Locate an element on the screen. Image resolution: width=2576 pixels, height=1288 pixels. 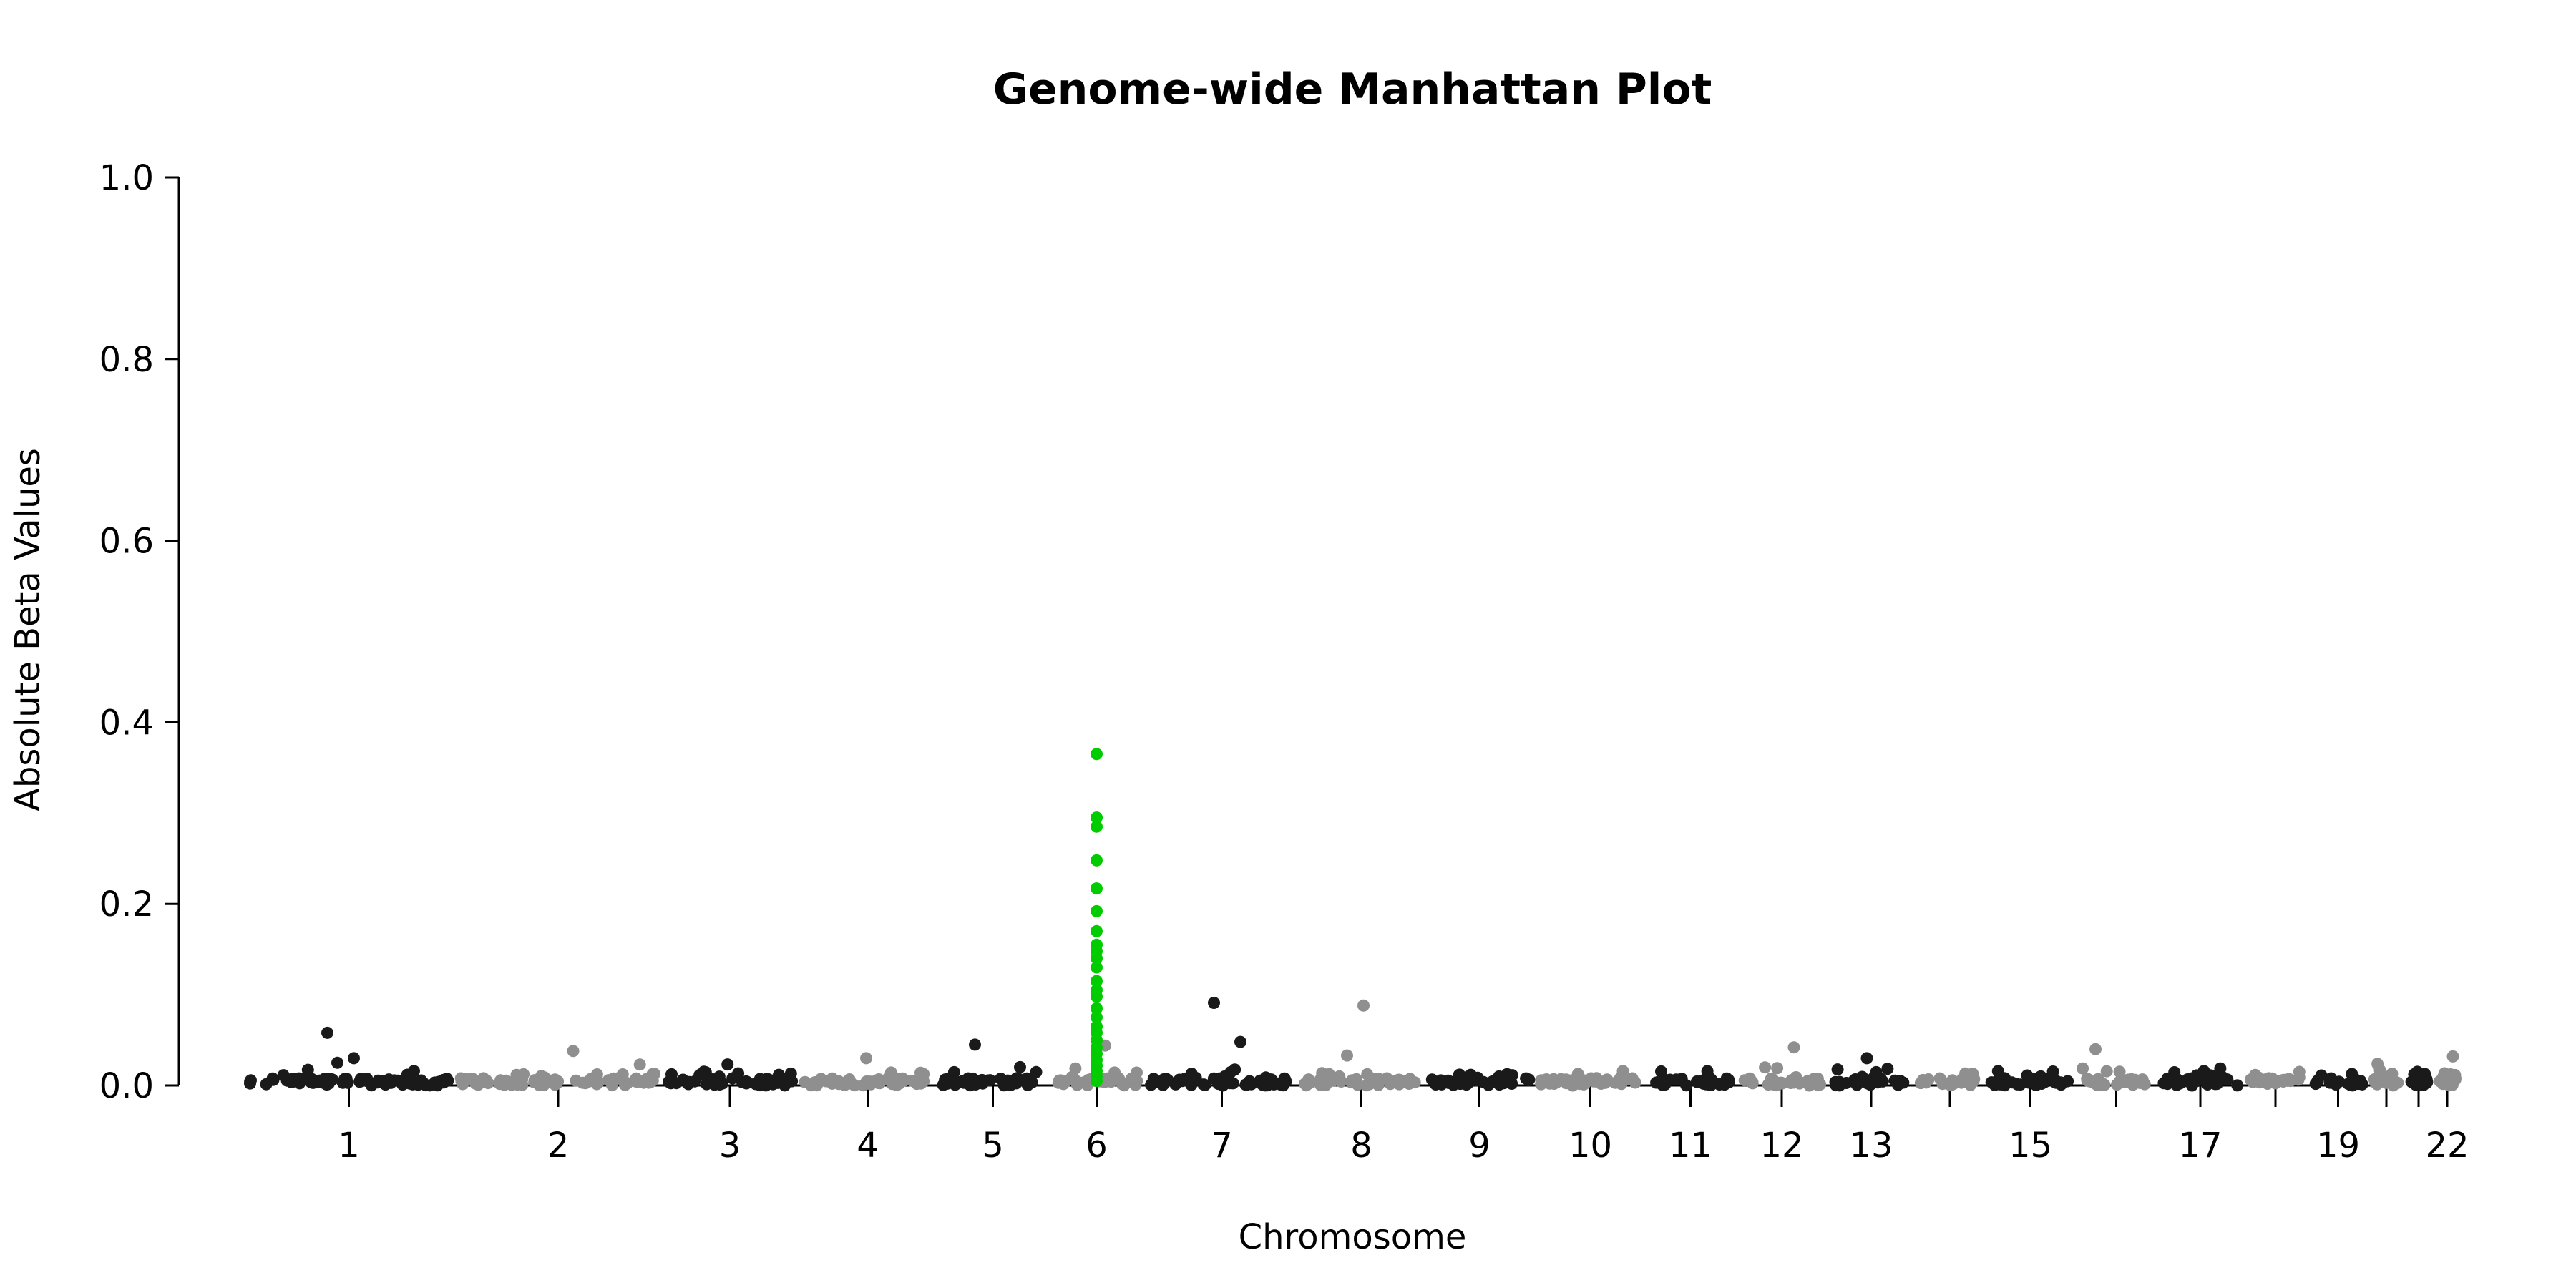
x-tick-label: 15 is located at coordinates (2030, 1146).